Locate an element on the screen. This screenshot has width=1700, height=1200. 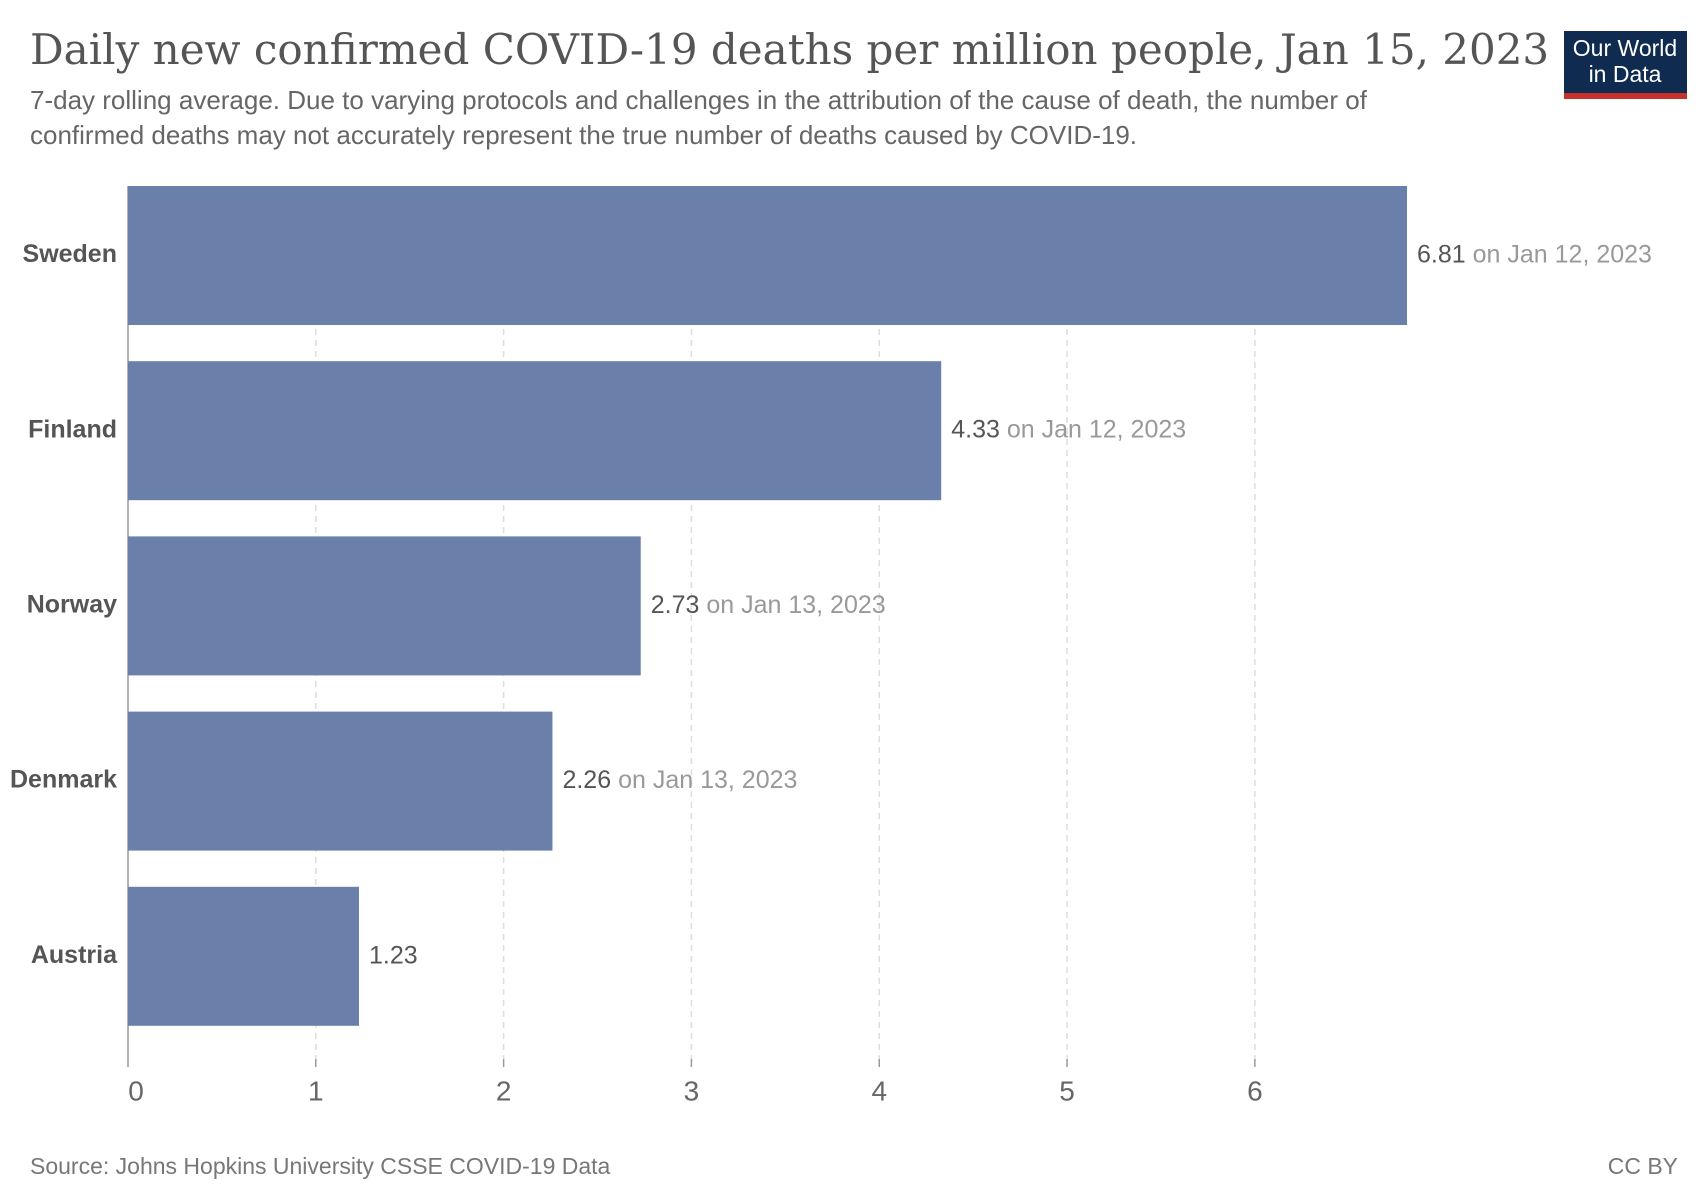
x-tick-label: 1 is located at coordinates (316, 1090).